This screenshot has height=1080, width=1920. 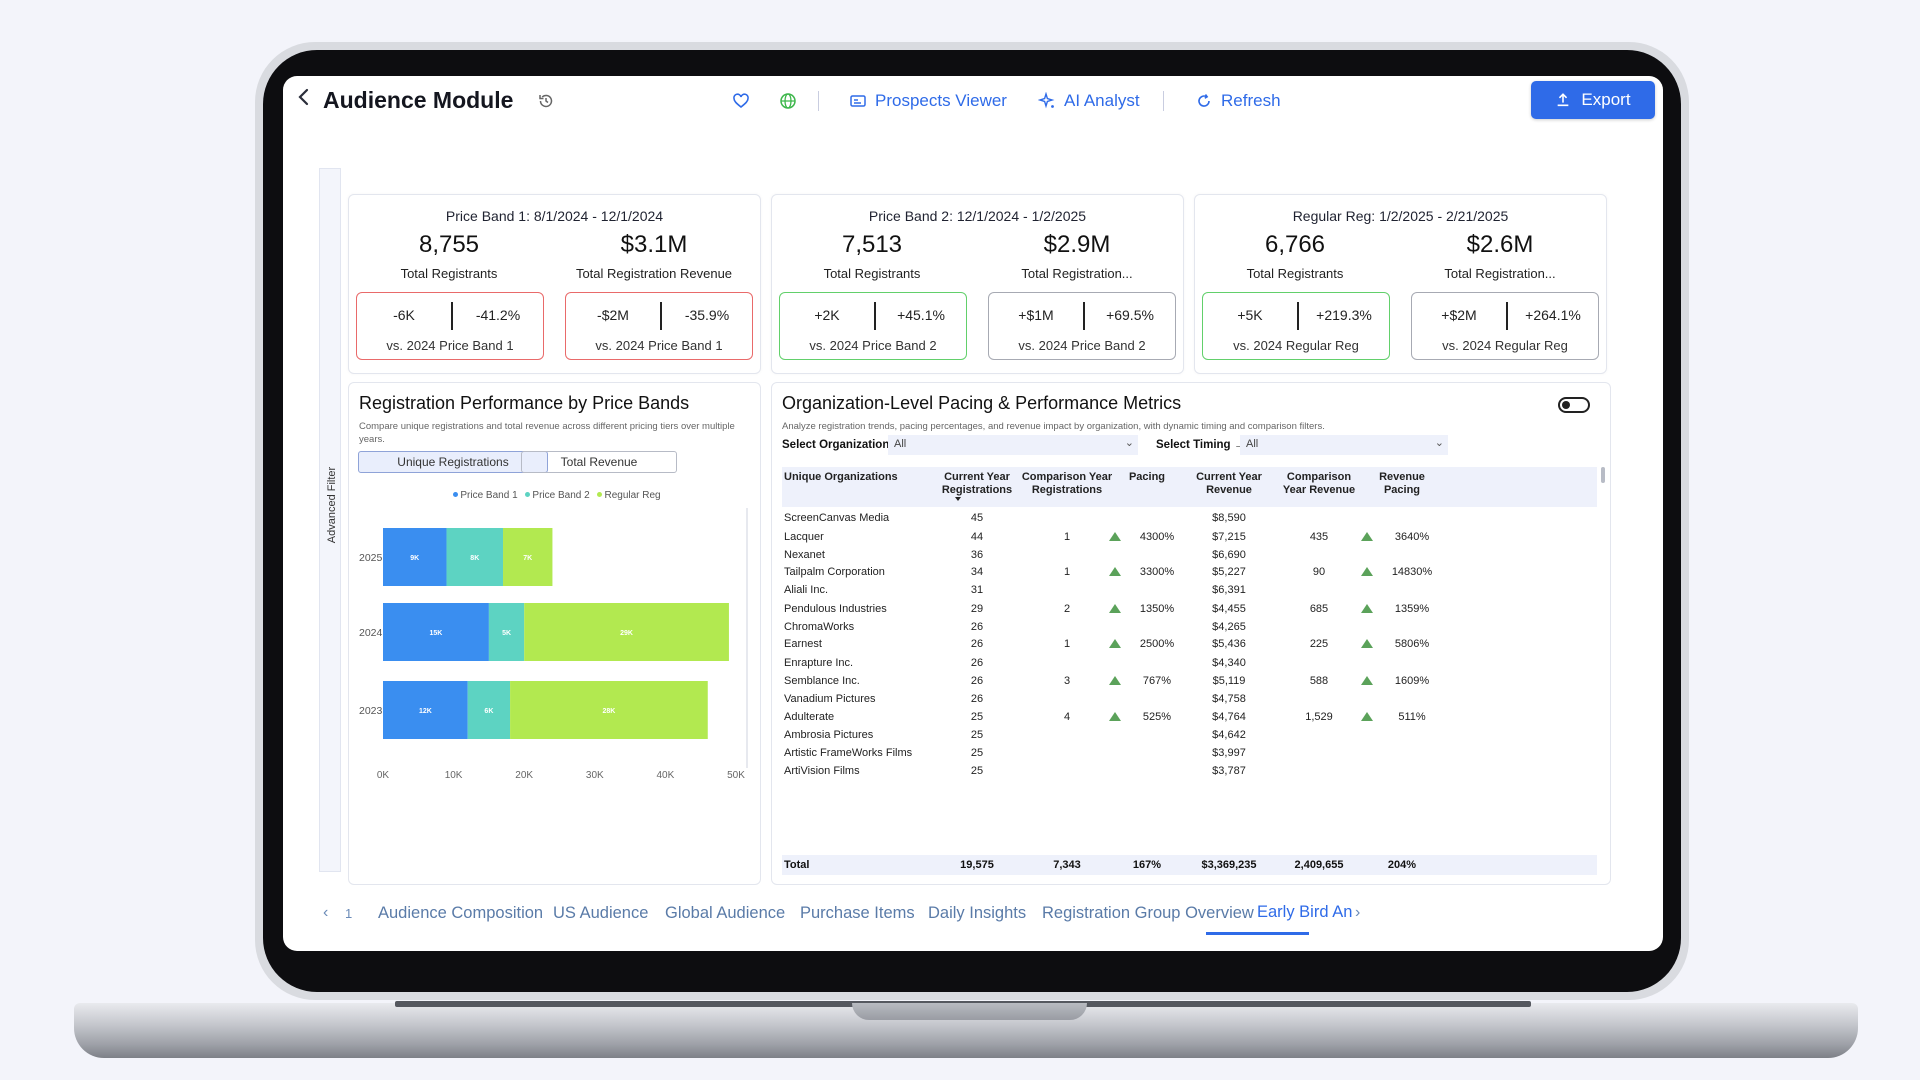 What do you see at coordinates (1229, 555) in the screenshot?
I see `cell-current-revenue: $6,690` at bounding box center [1229, 555].